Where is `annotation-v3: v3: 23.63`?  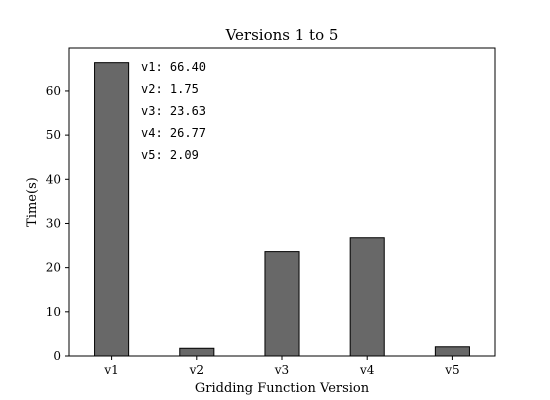 annotation-v3: v3: 23.63 is located at coordinates (173, 111).